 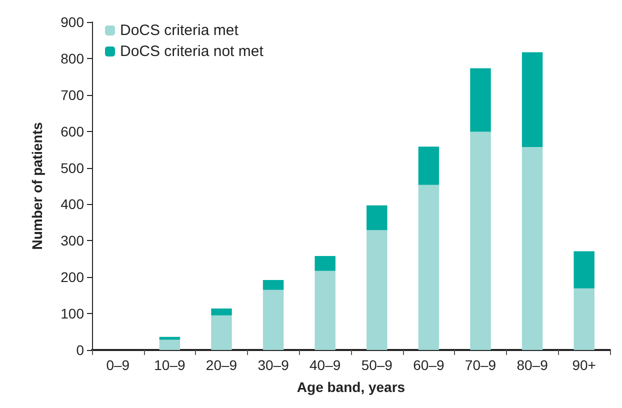 I want to click on x-tick-label: 10–9, so click(x=170, y=365).